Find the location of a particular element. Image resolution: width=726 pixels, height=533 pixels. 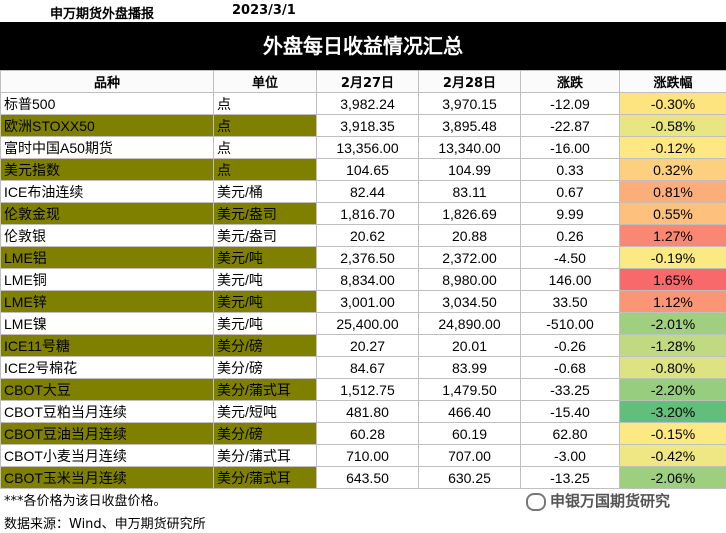

report-header: 申万期货外盘播报 2023/3/1 is located at coordinates (363, 11).